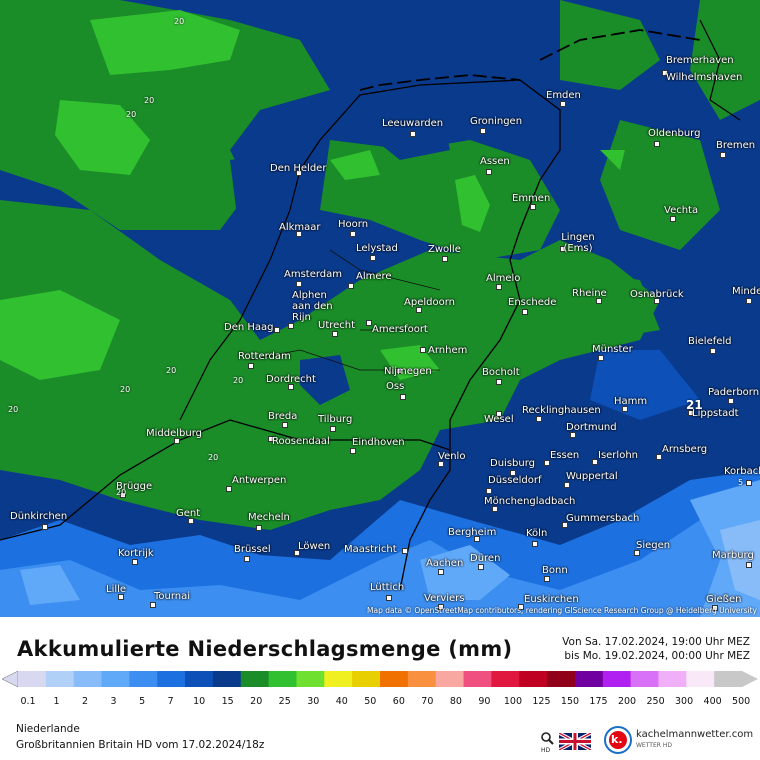 The width and height of the screenshot is (760, 760). I want to click on city-label: Gummersbach, so click(603, 518).